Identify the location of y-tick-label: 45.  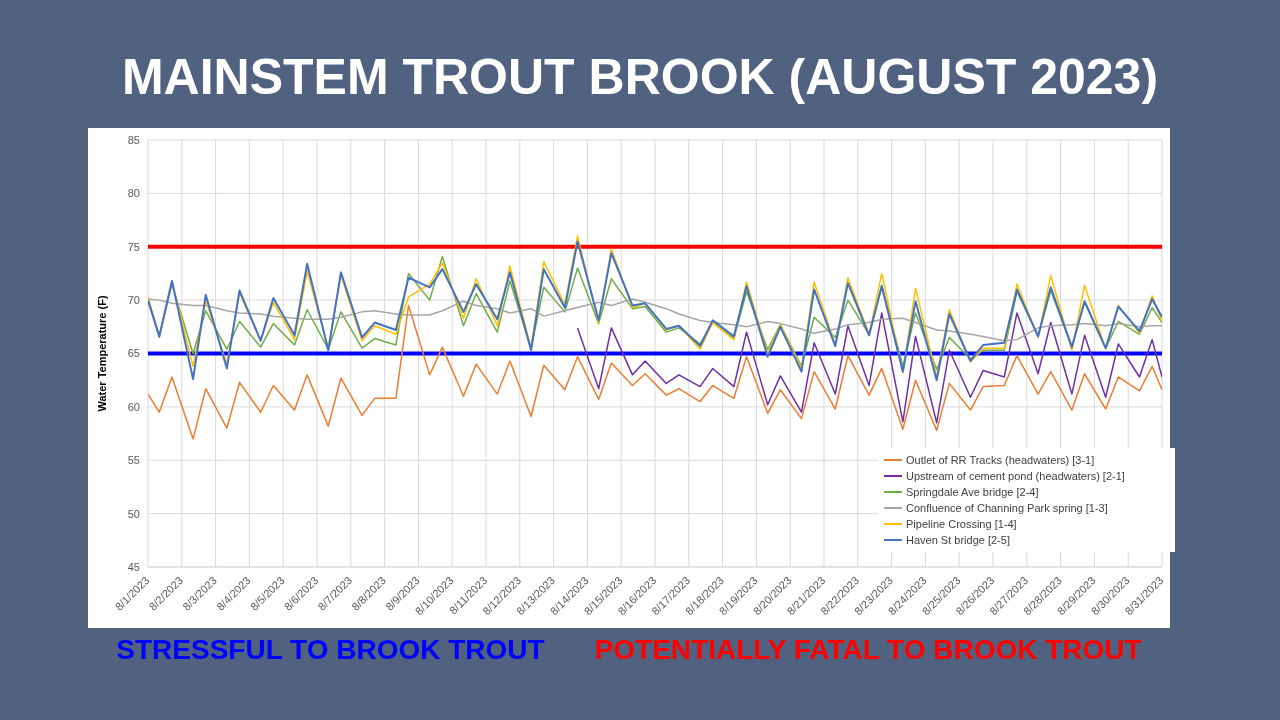
(133, 566).